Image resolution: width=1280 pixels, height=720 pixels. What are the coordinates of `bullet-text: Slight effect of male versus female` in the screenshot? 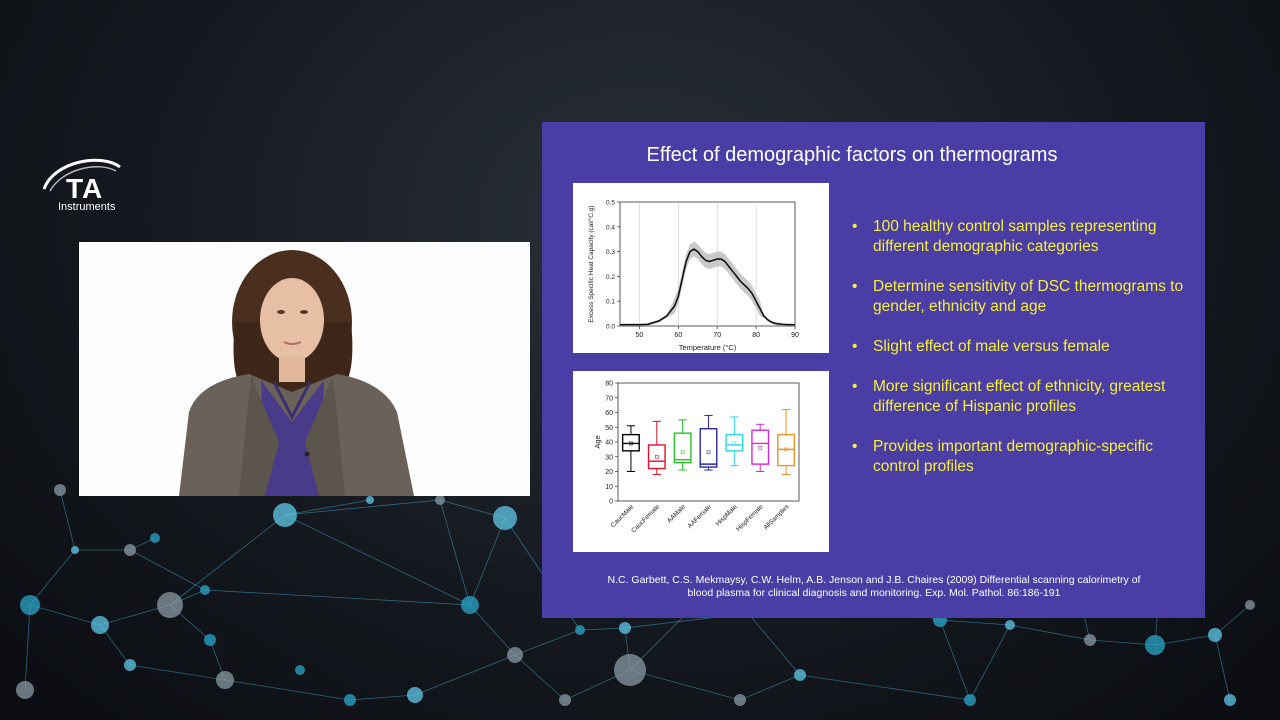 It's located at (991, 346).